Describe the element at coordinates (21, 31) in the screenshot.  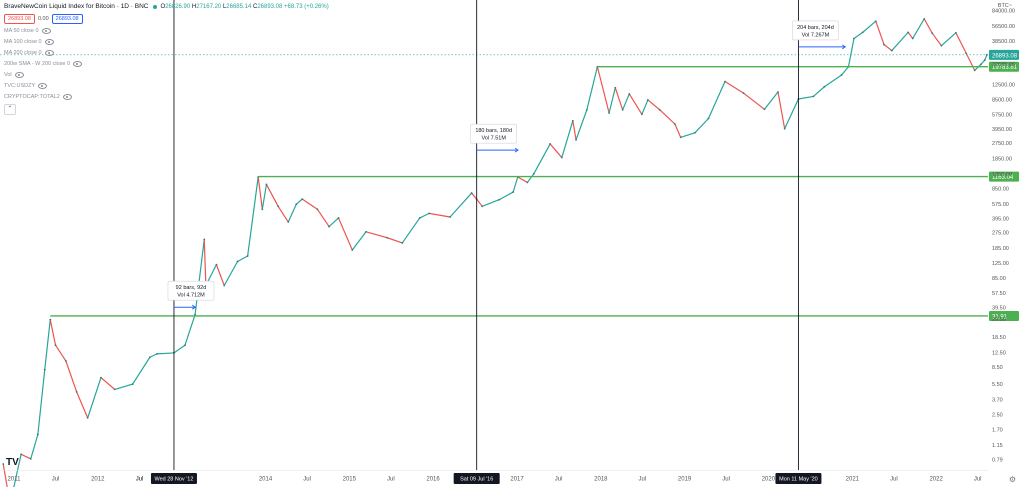
I see `indicator-label: MA 50 close 0` at that location.